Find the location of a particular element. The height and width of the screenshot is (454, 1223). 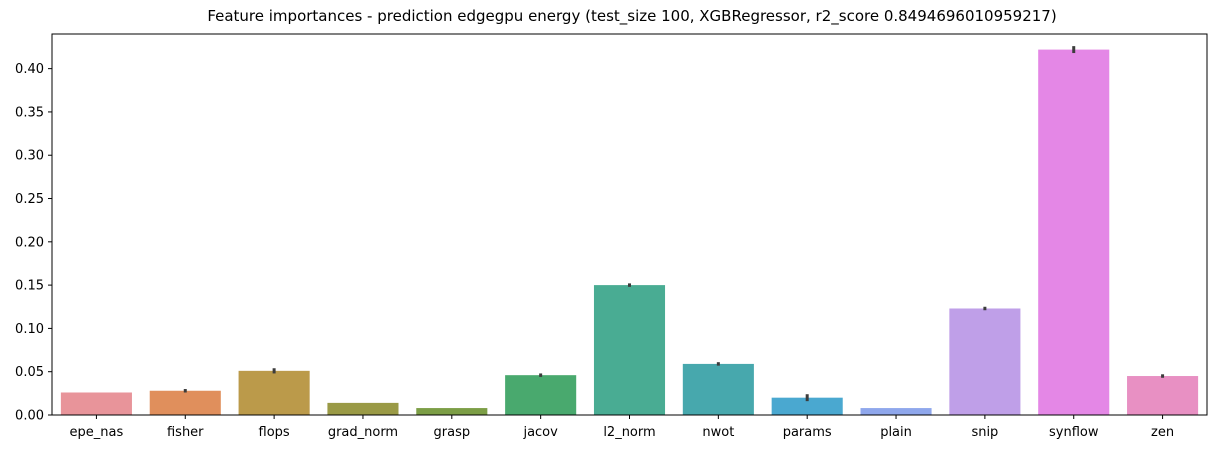

x-tick-label-params: params is located at coordinates (807, 432).